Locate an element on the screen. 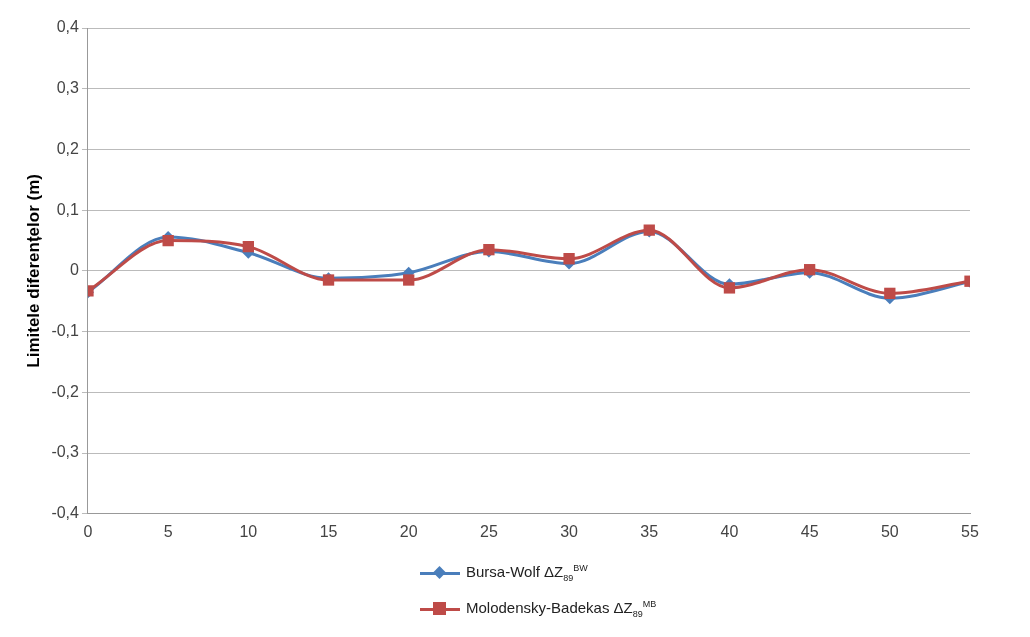 The width and height of the screenshot is (1030, 637). y-tick-label: -0,2 is located at coordinates (65, 391).